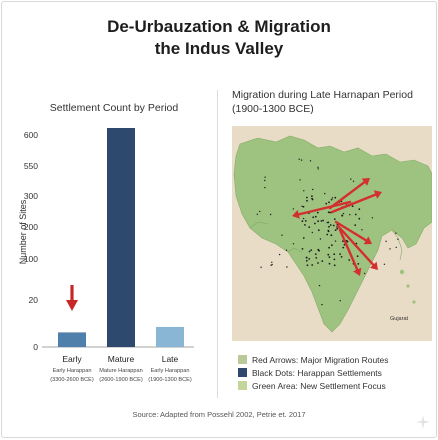  I want to click on y-tick-label: 600, so click(31, 135).